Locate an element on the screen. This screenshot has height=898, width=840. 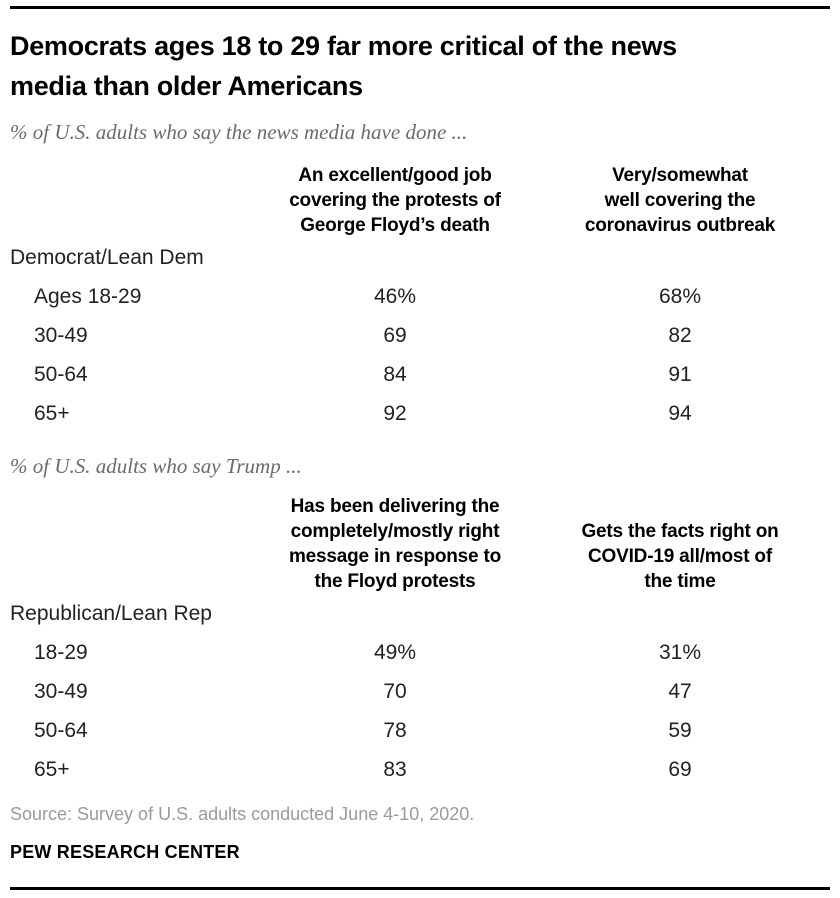
row-value: 78 is located at coordinates (395, 730).